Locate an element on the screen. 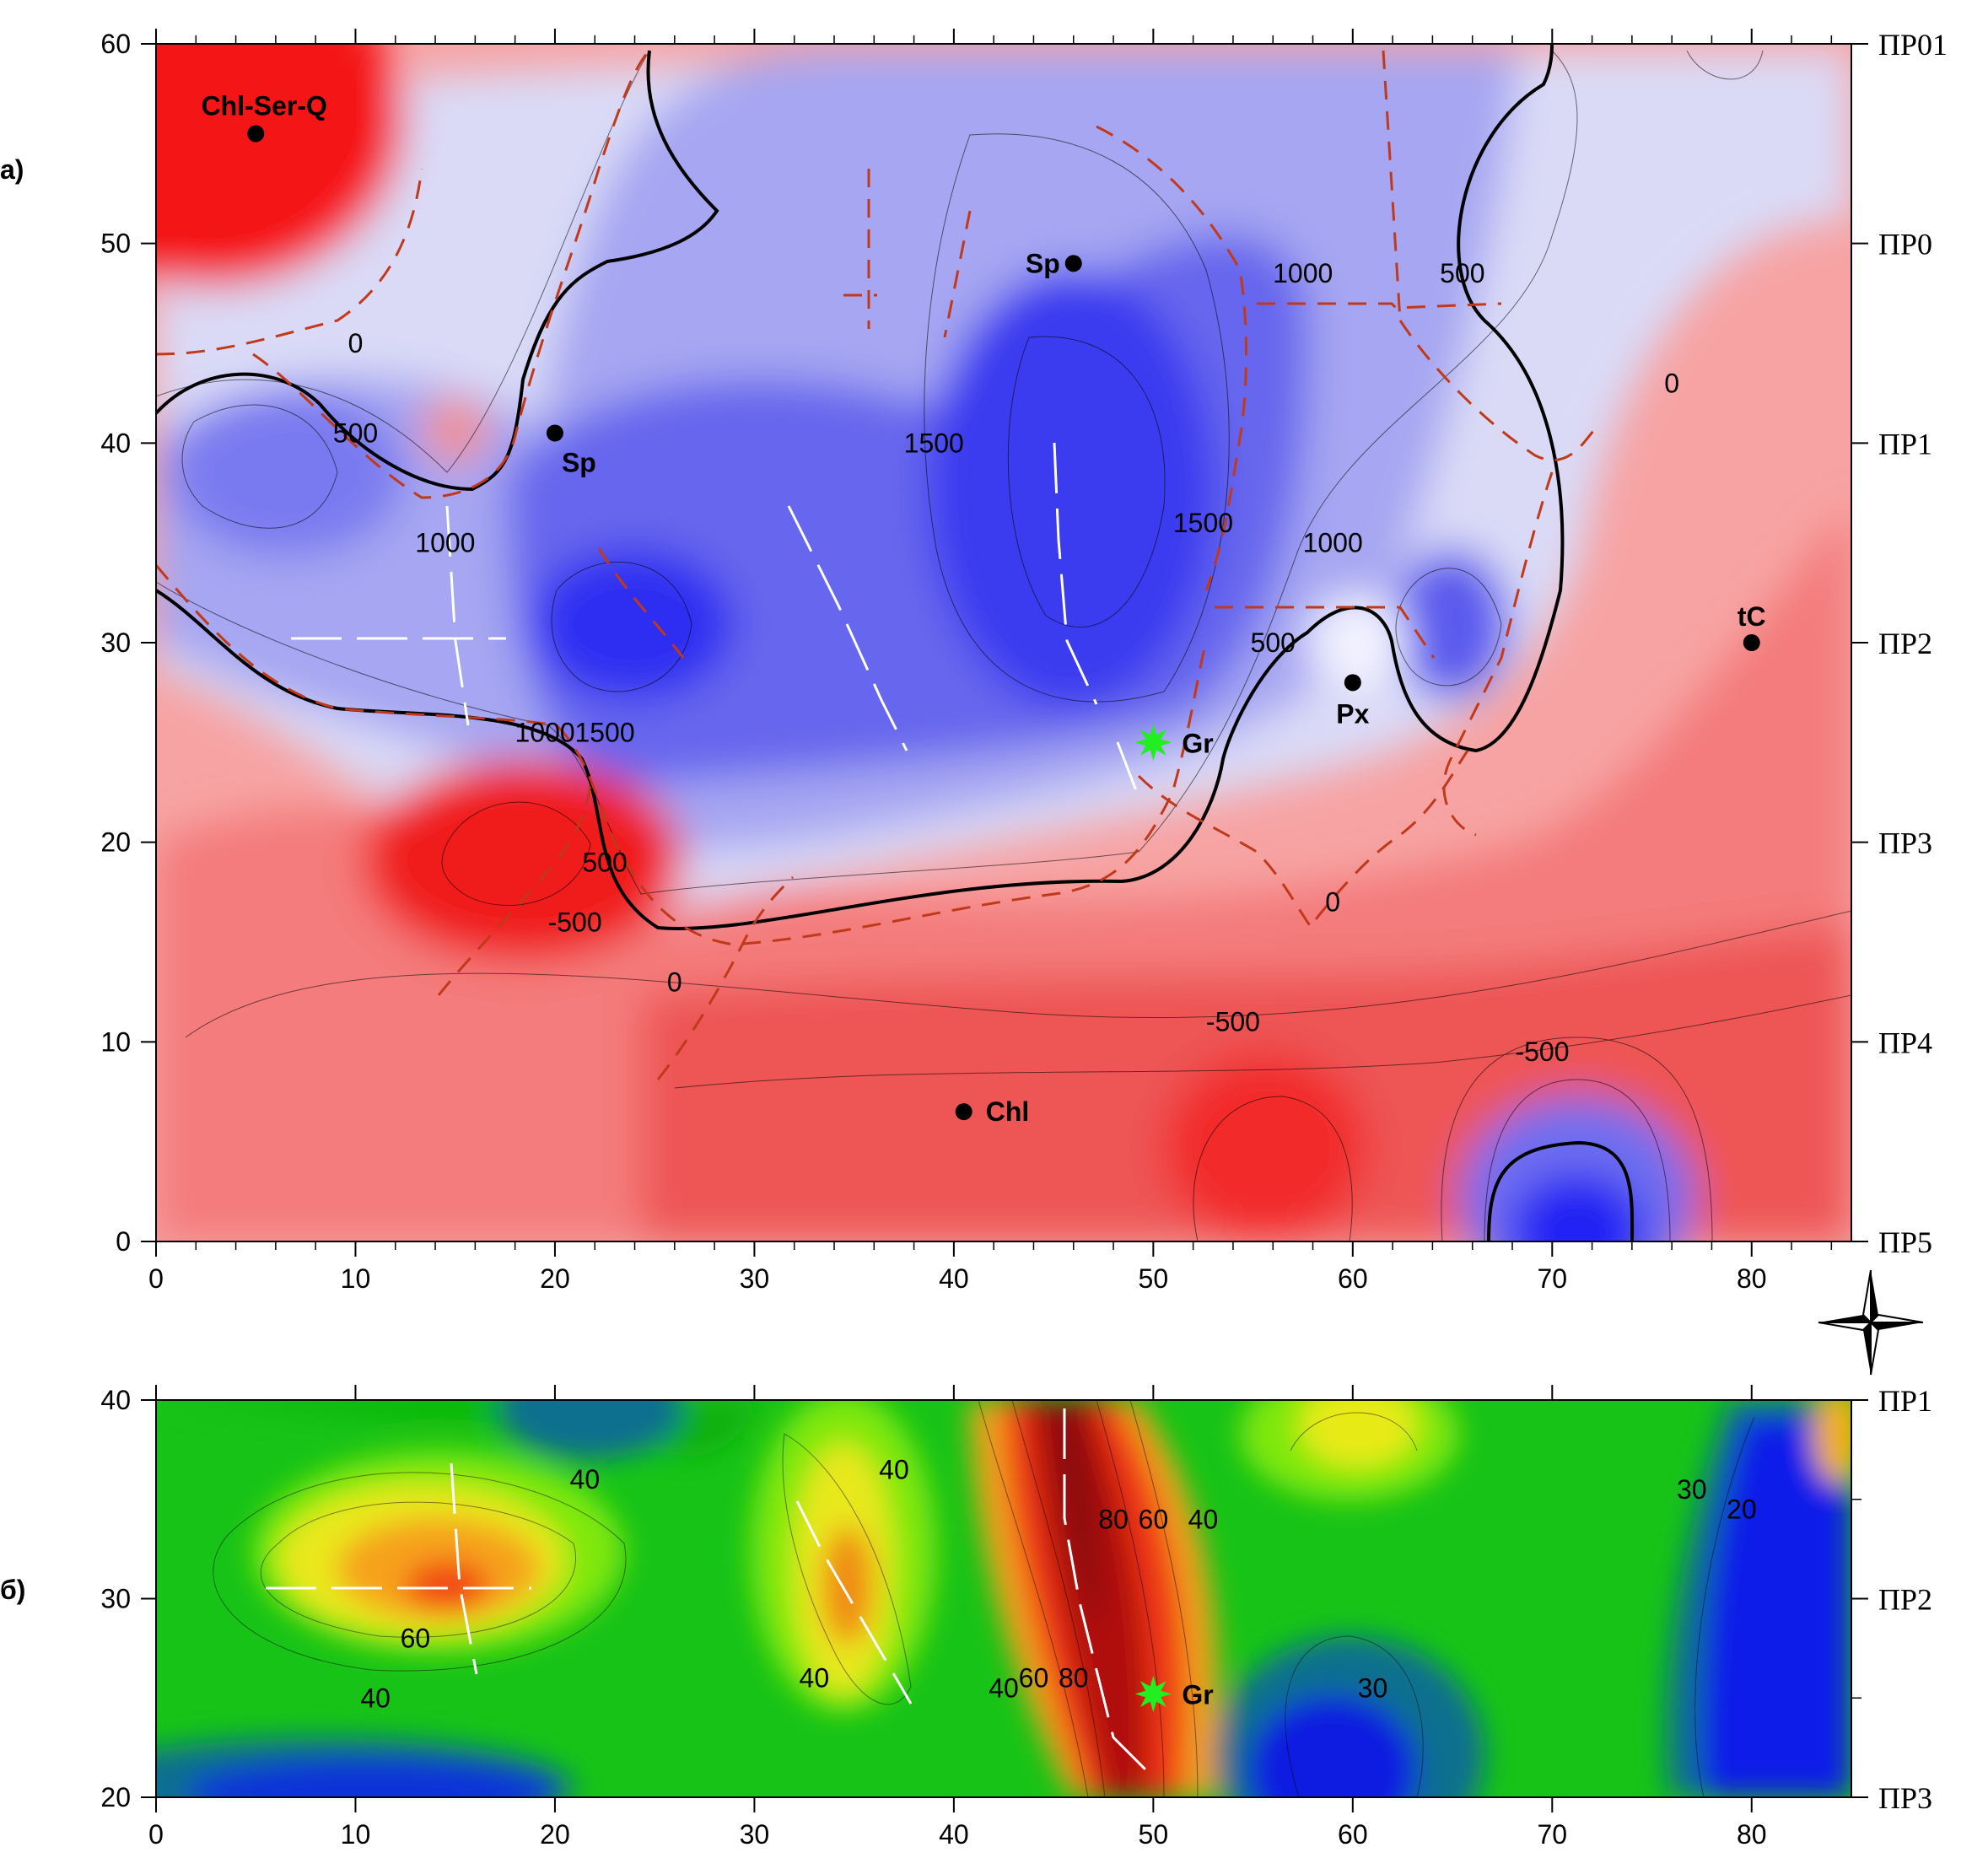 The image size is (1988, 1858). sample-point-label: tC is located at coordinates (1751, 616).